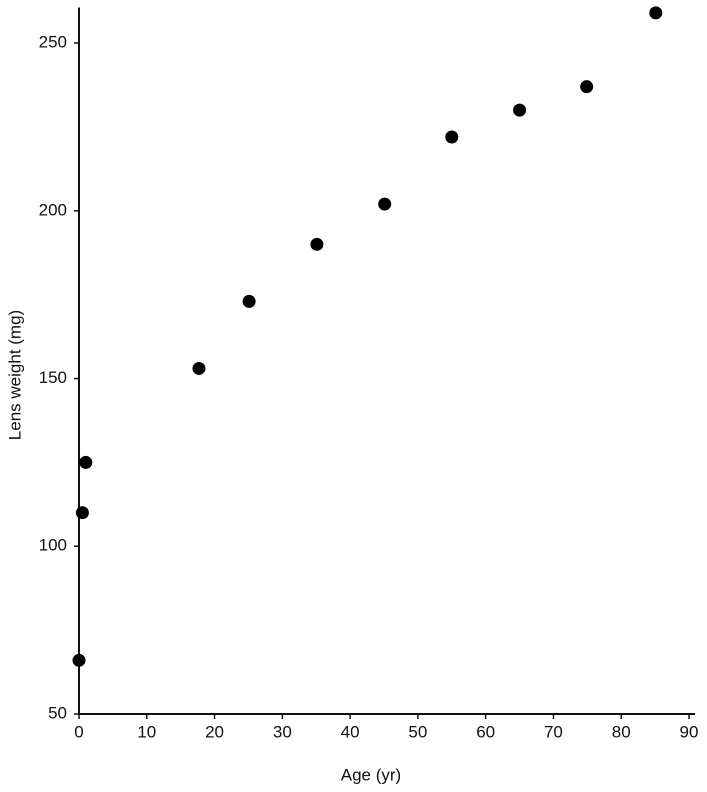 This screenshot has width=707, height=792. What do you see at coordinates (371, 774) in the screenshot?
I see `x-axis-label: Age (yr)` at bounding box center [371, 774].